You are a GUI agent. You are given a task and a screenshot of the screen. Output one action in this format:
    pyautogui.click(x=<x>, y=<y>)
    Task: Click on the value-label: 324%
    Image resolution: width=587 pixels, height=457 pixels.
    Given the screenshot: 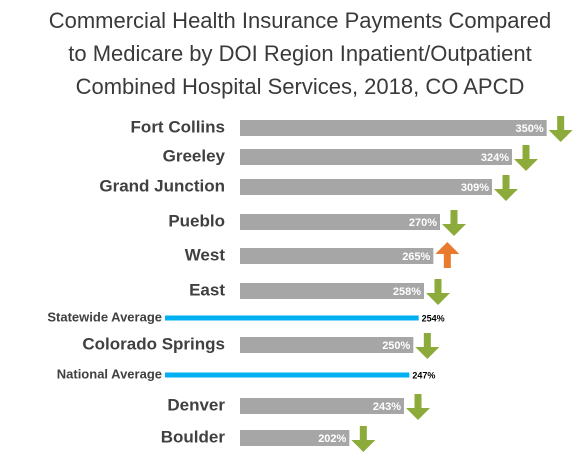 What is the action you would take?
    pyautogui.click(x=495, y=158)
    